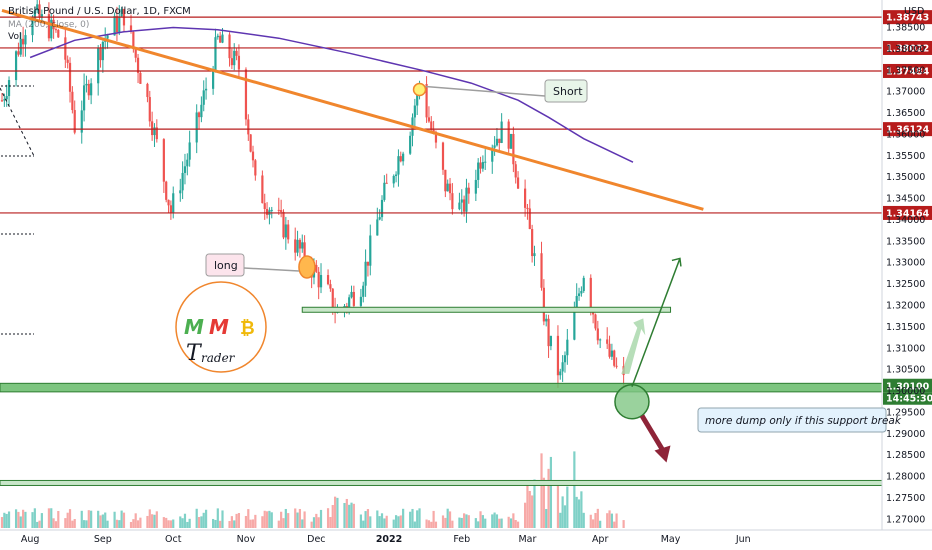 The height and width of the screenshot is (550, 932). I want to click on short-label: Short, so click(568, 91).